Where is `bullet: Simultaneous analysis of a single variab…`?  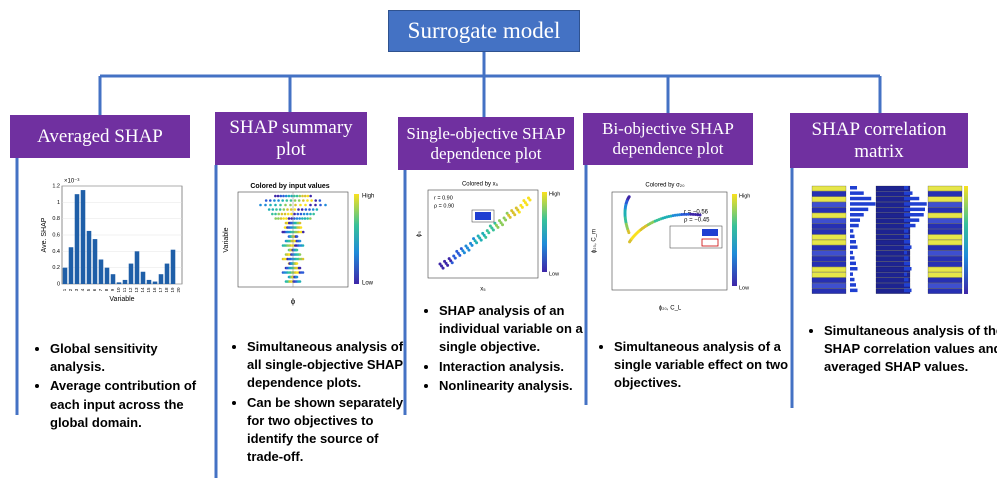 bullet: Simultaneous analysis of a single variab… is located at coordinates (709, 365).